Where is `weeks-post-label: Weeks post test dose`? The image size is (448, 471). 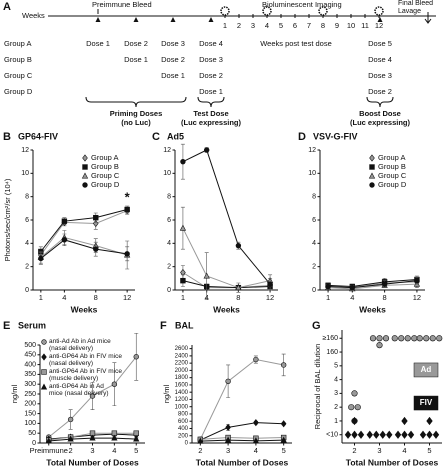
weeks-post-label: Weeks post test dose is located at coordinates (296, 43).